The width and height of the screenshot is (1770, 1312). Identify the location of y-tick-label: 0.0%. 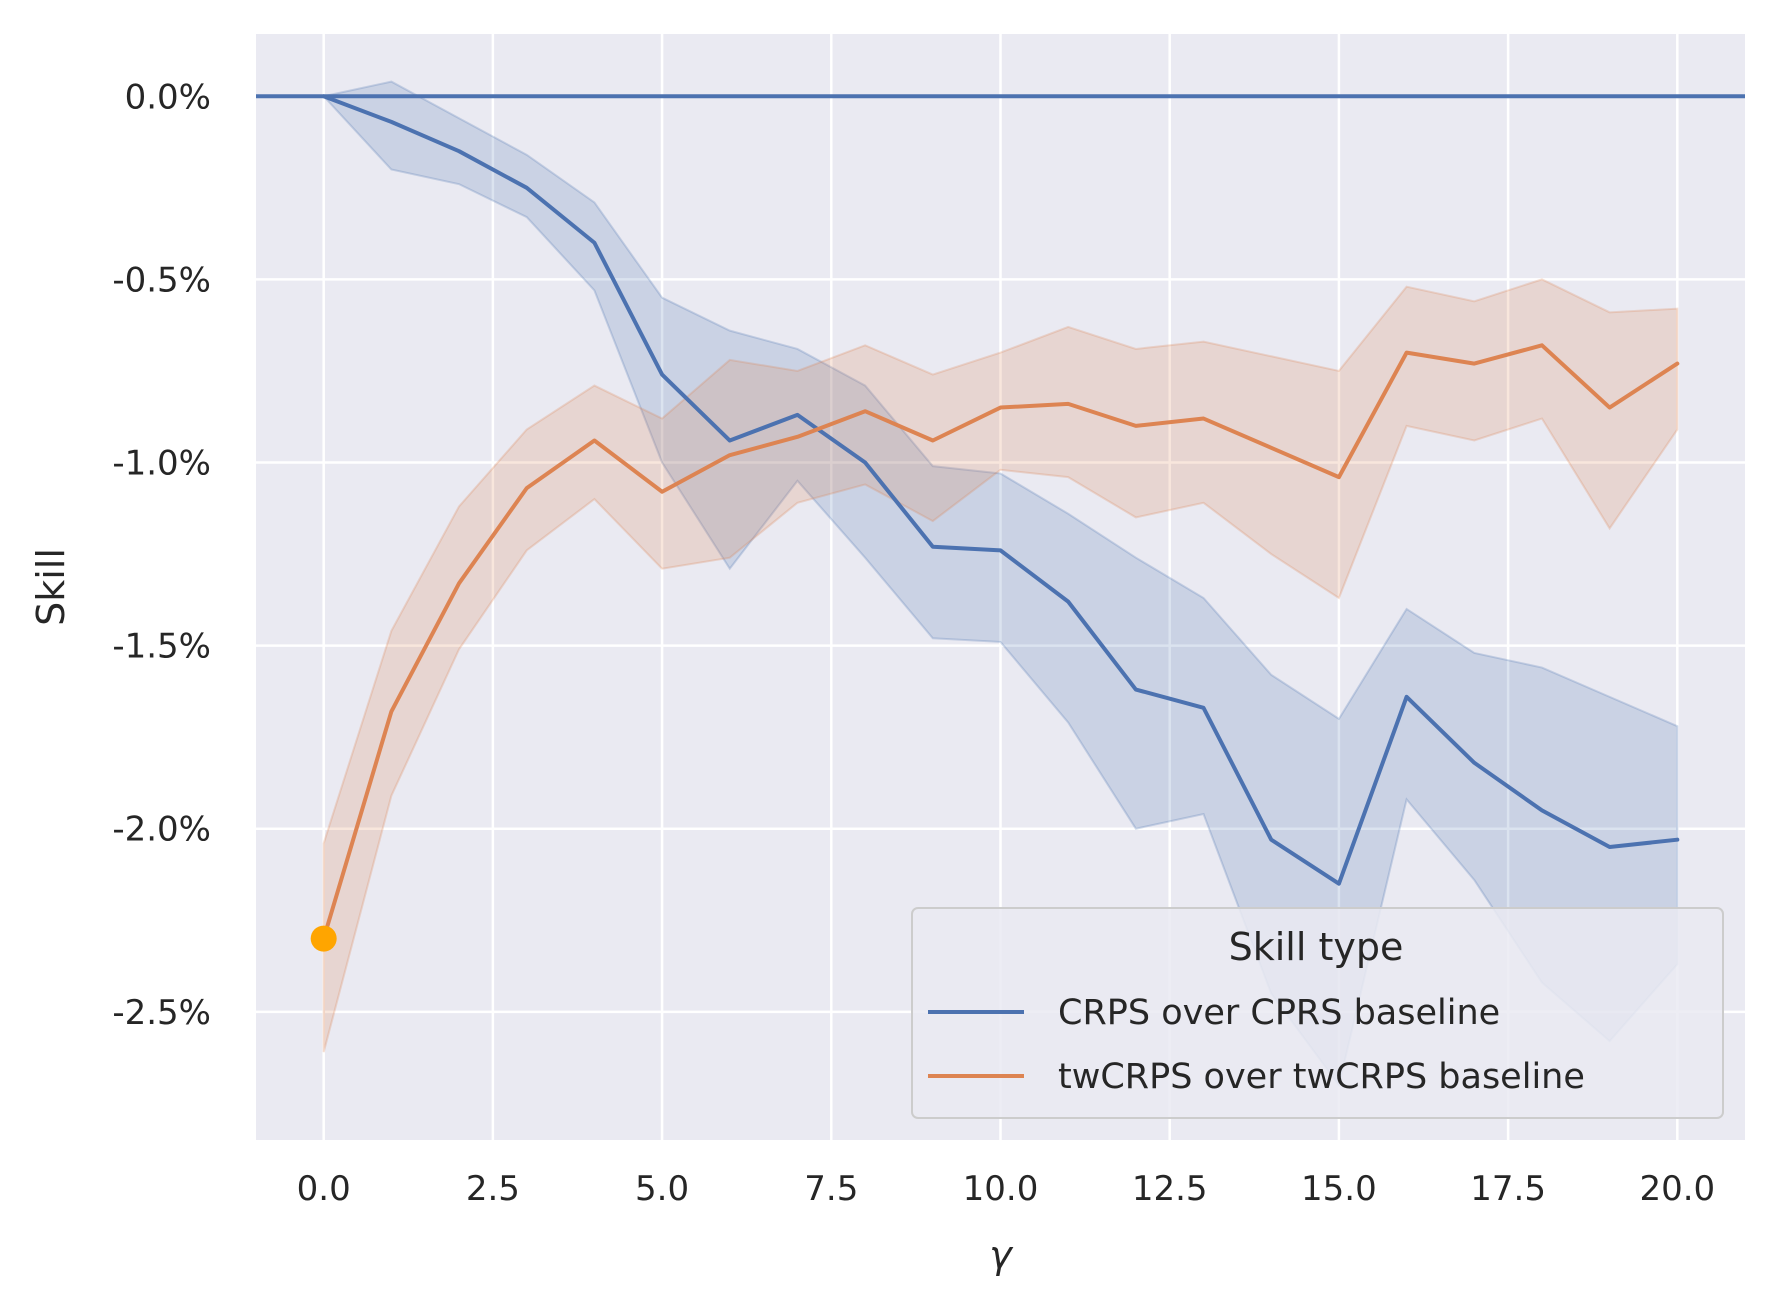
(168, 97).